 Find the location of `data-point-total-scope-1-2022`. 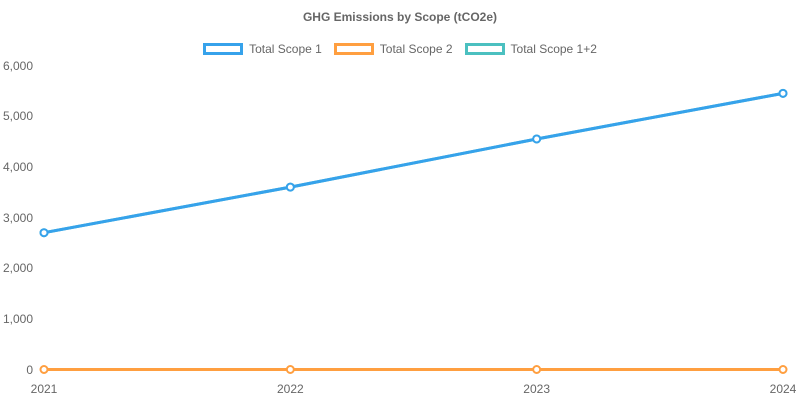

data-point-total-scope-1-2022 is located at coordinates (290, 187).